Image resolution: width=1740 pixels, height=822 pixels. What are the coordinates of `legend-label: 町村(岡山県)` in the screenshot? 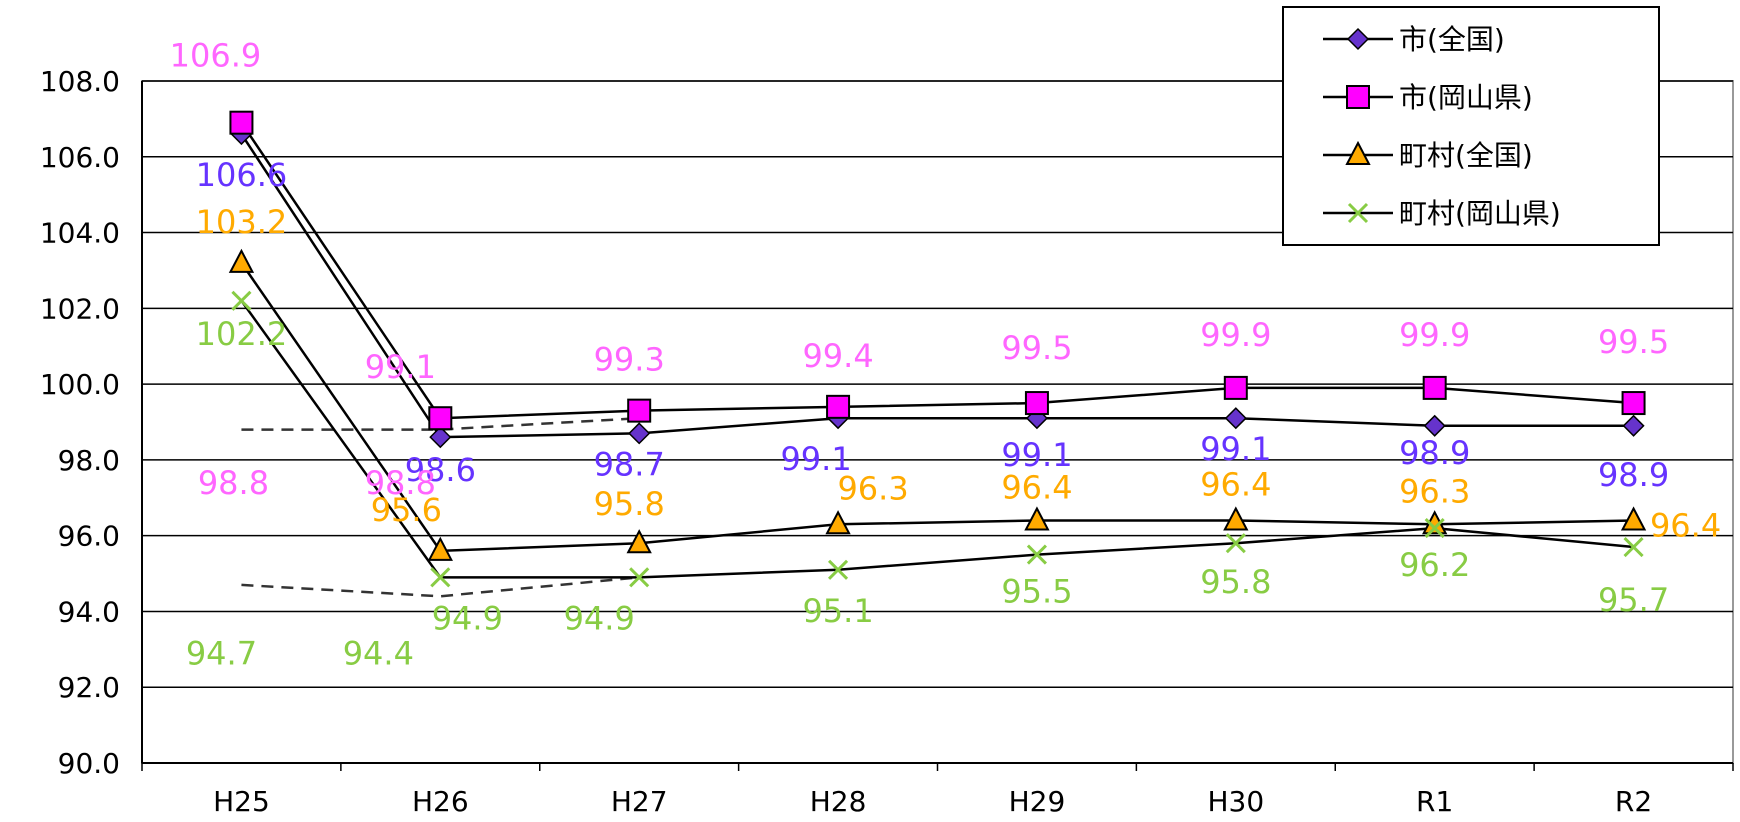 It's located at (1480, 213).